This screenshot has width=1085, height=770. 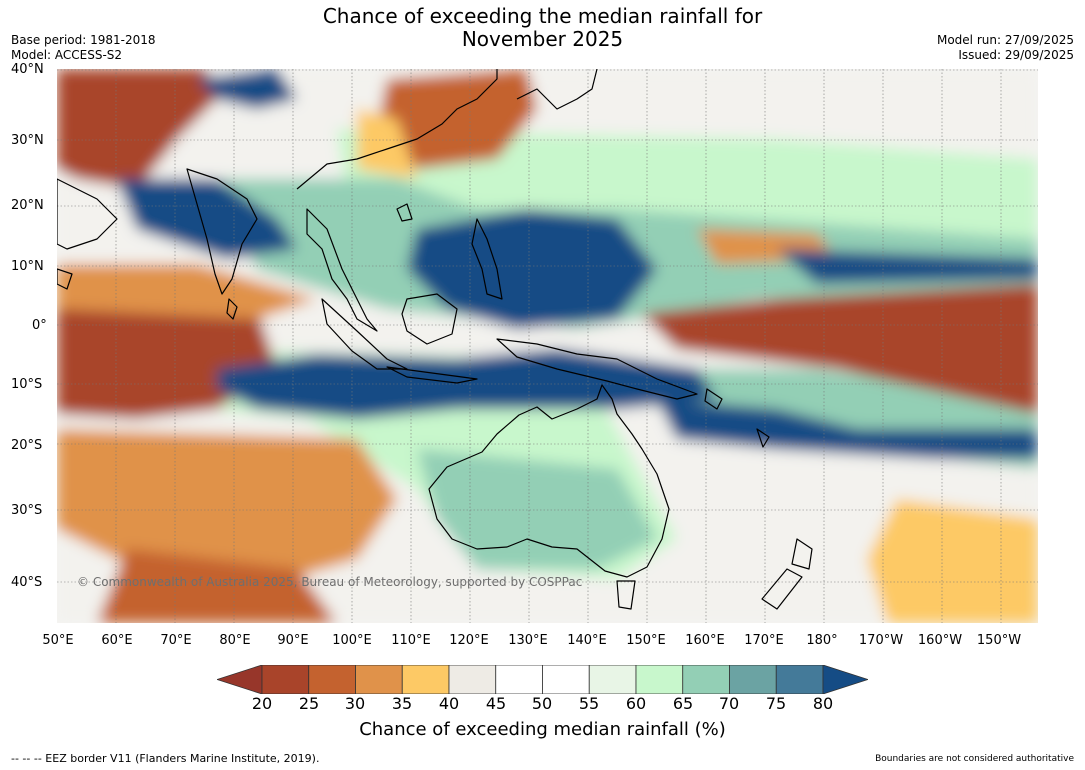 What do you see at coordinates (782, 589) in the screenshot?
I see `nz-south-island-coastline` at bounding box center [782, 589].